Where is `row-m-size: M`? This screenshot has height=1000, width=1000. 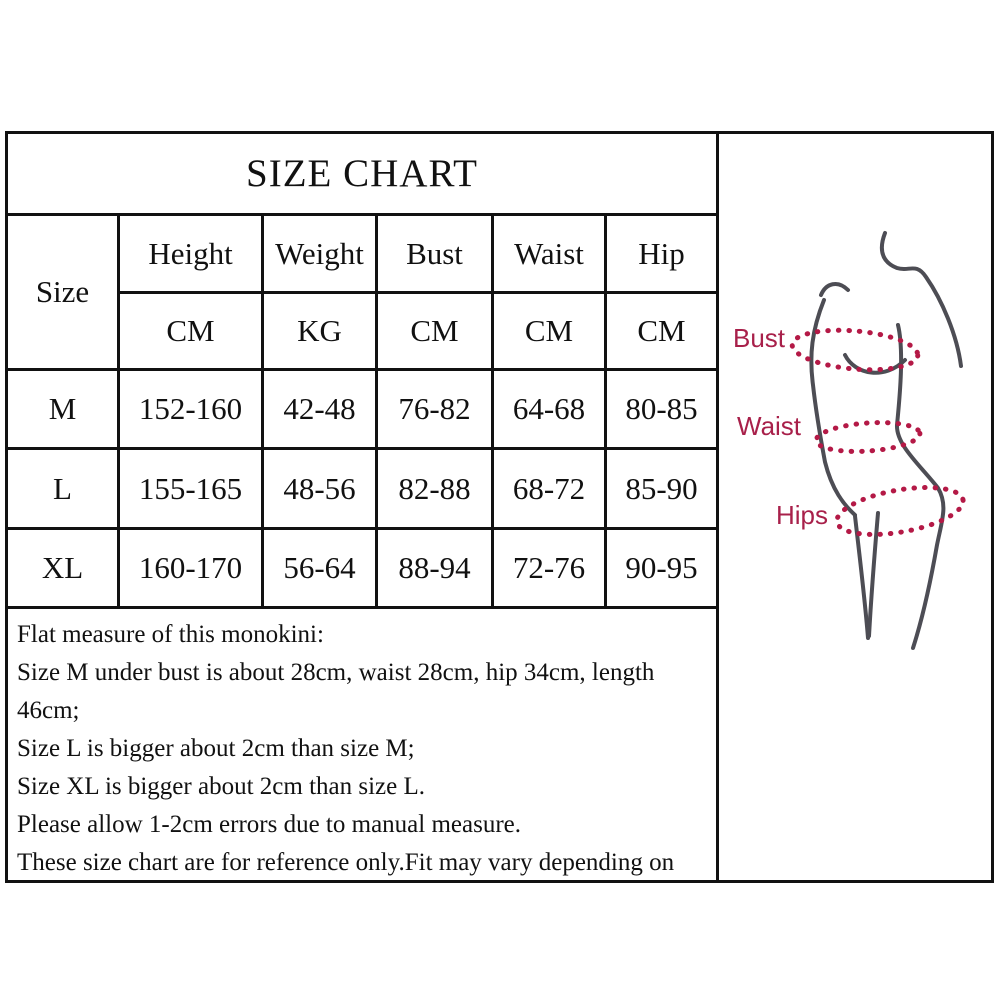 row-m-size: M is located at coordinates (64, 410).